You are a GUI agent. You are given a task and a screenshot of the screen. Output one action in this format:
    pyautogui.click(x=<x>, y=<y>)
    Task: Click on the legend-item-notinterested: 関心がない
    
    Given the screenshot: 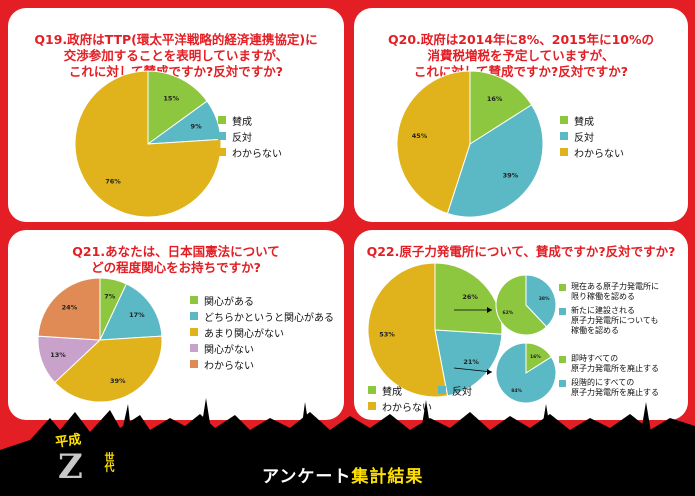 What is the action you would take?
    pyautogui.click(x=262, y=348)
    